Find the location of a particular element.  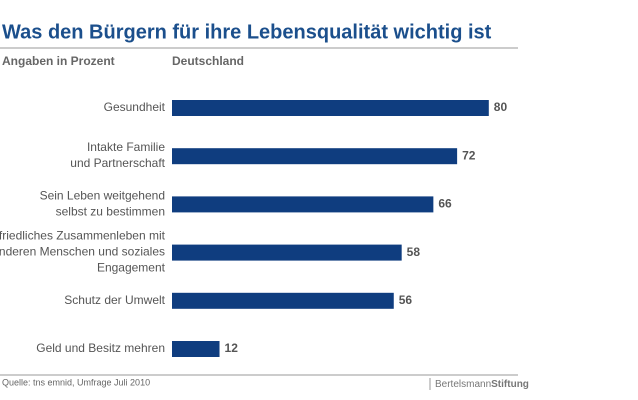

category-label: Intakte Familie und Partnerschaft is located at coordinates (117, 155).